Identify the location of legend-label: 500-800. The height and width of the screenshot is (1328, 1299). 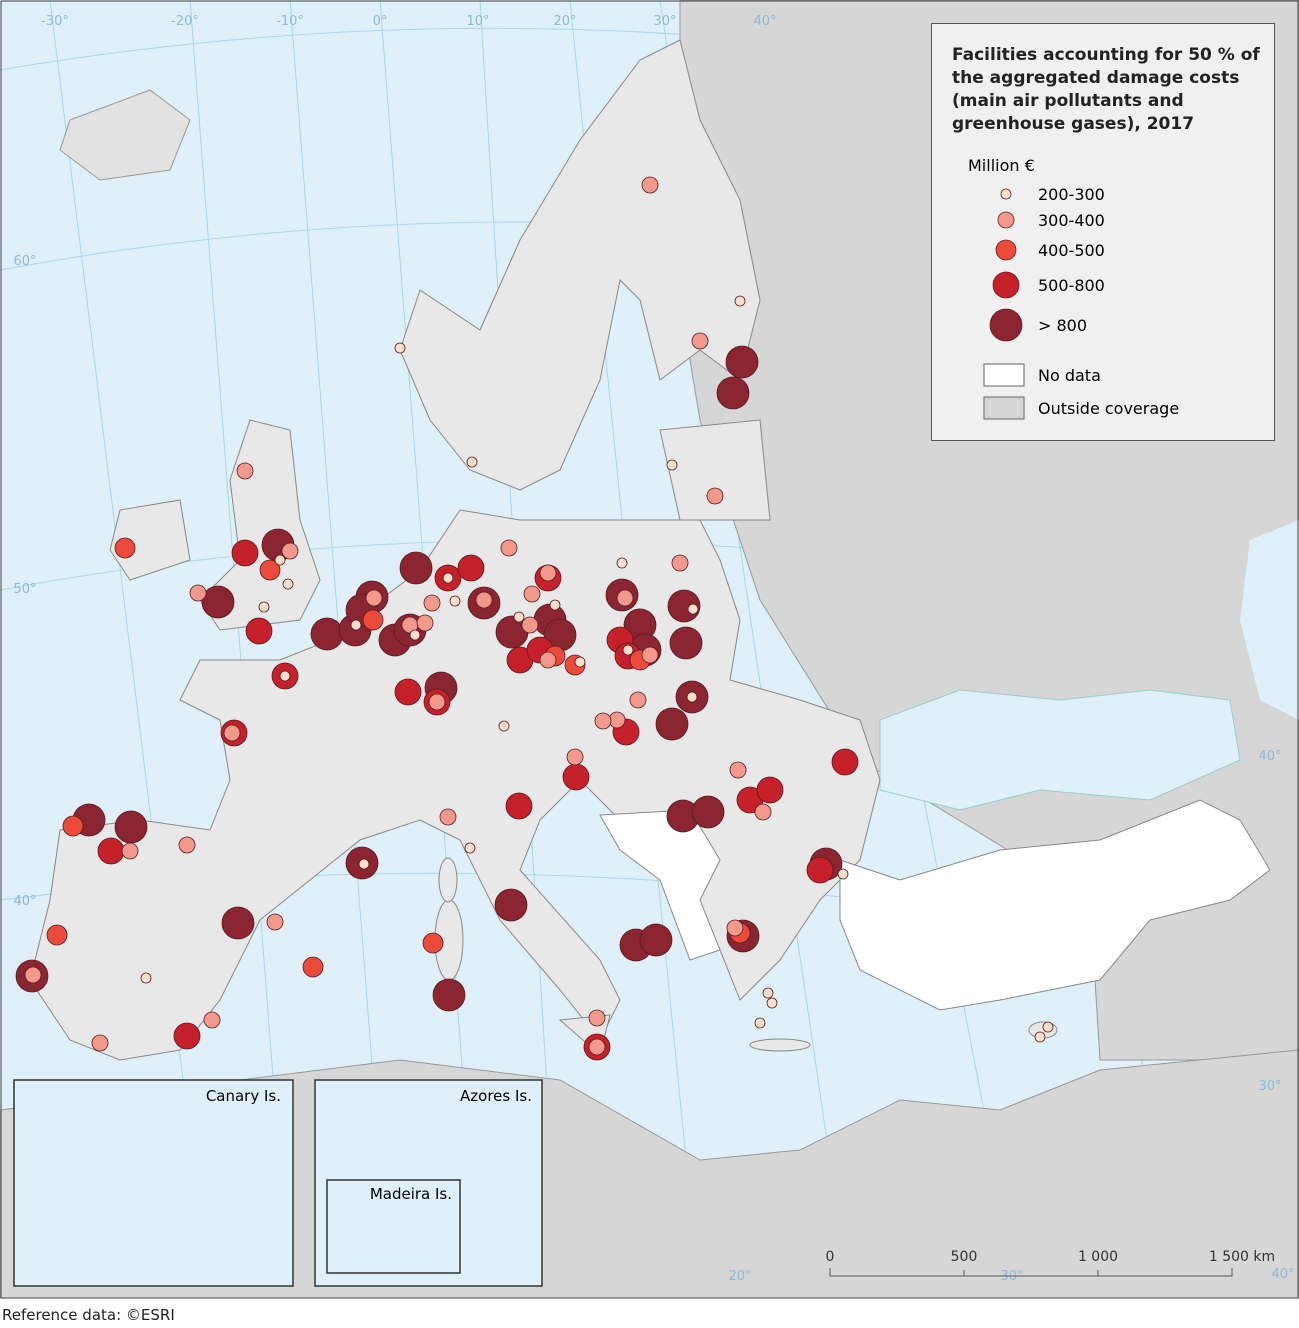
(1071, 285).